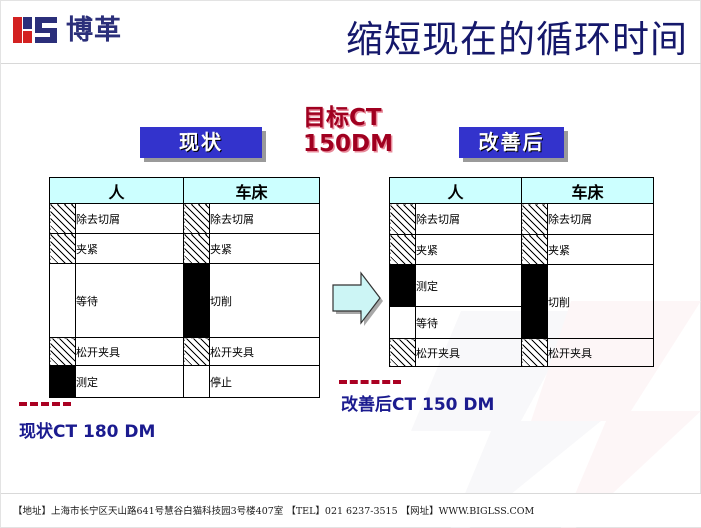  What do you see at coordinates (357, 298) in the screenshot?
I see `right-arrow-icon` at bounding box center [357, 298].